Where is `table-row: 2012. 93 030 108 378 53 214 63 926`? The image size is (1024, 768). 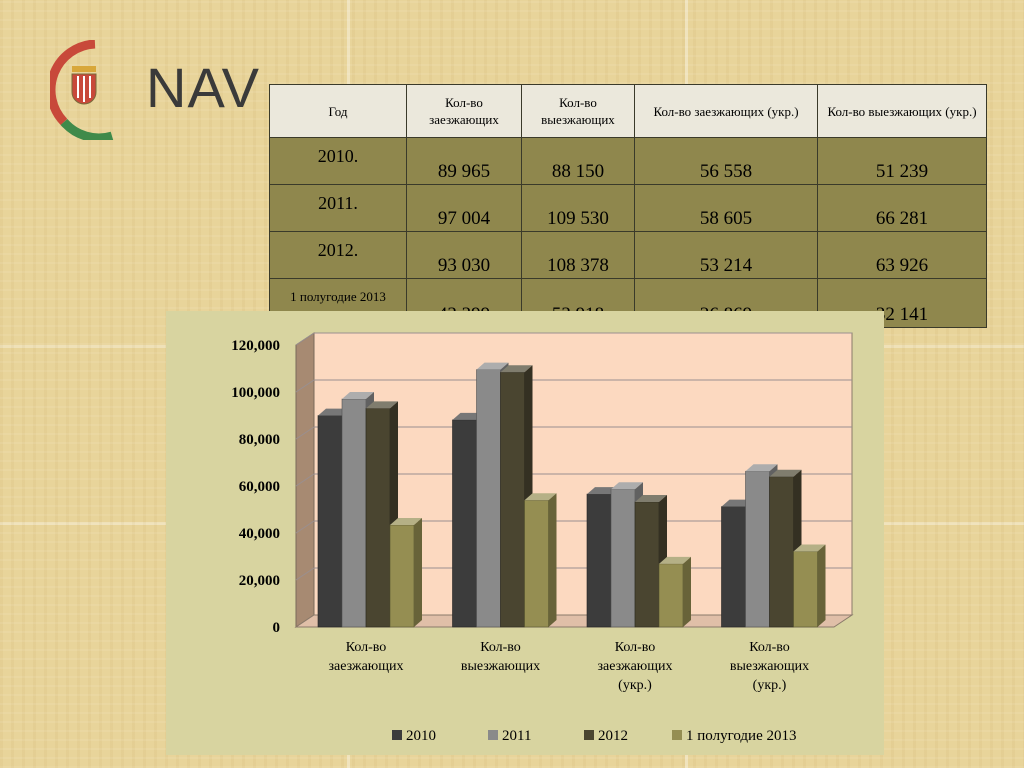
table-row: 2012. 93 030 108 378 53 214 63 926 is located at coordinates (628, 255).